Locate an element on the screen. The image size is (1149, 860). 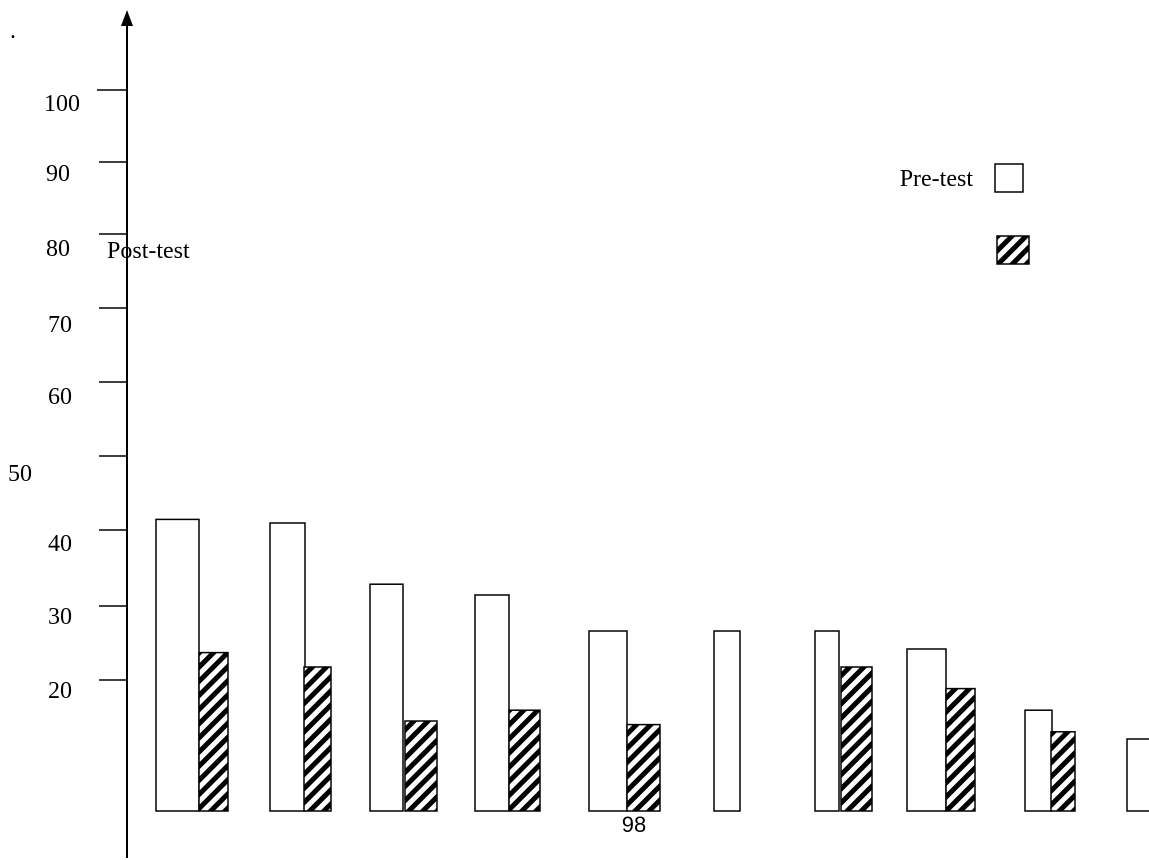
y-tick-group: 100 90 80 70 60 50 40 30 20 is located at coordinates (67, 396).